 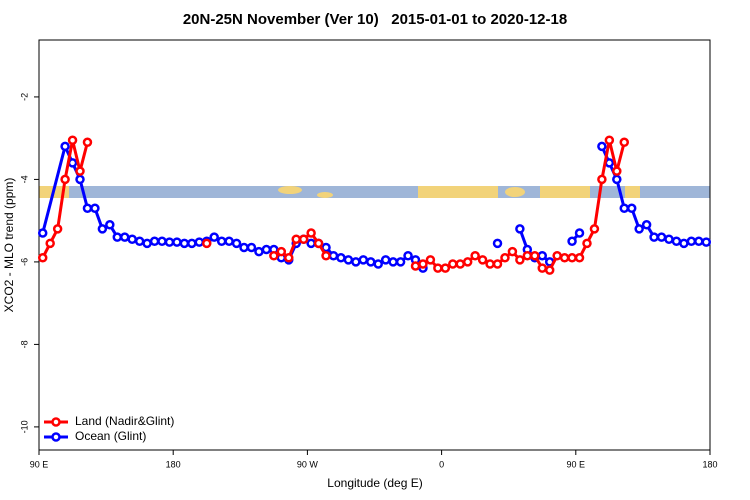 What do you see at coordinates (441, 464) in the screenshot?
I see `x-tick-label: 0` at bounding box center [441, 464].